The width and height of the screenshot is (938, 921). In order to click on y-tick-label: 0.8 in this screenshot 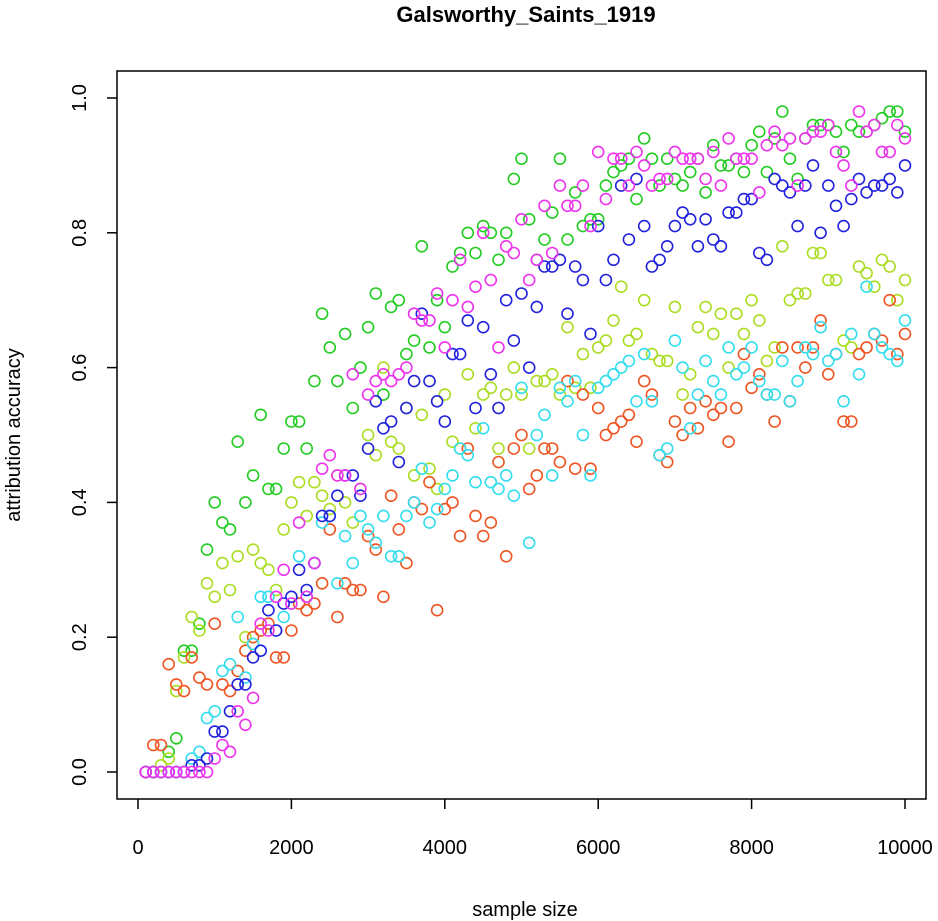, I will do `click(80, 233)`.